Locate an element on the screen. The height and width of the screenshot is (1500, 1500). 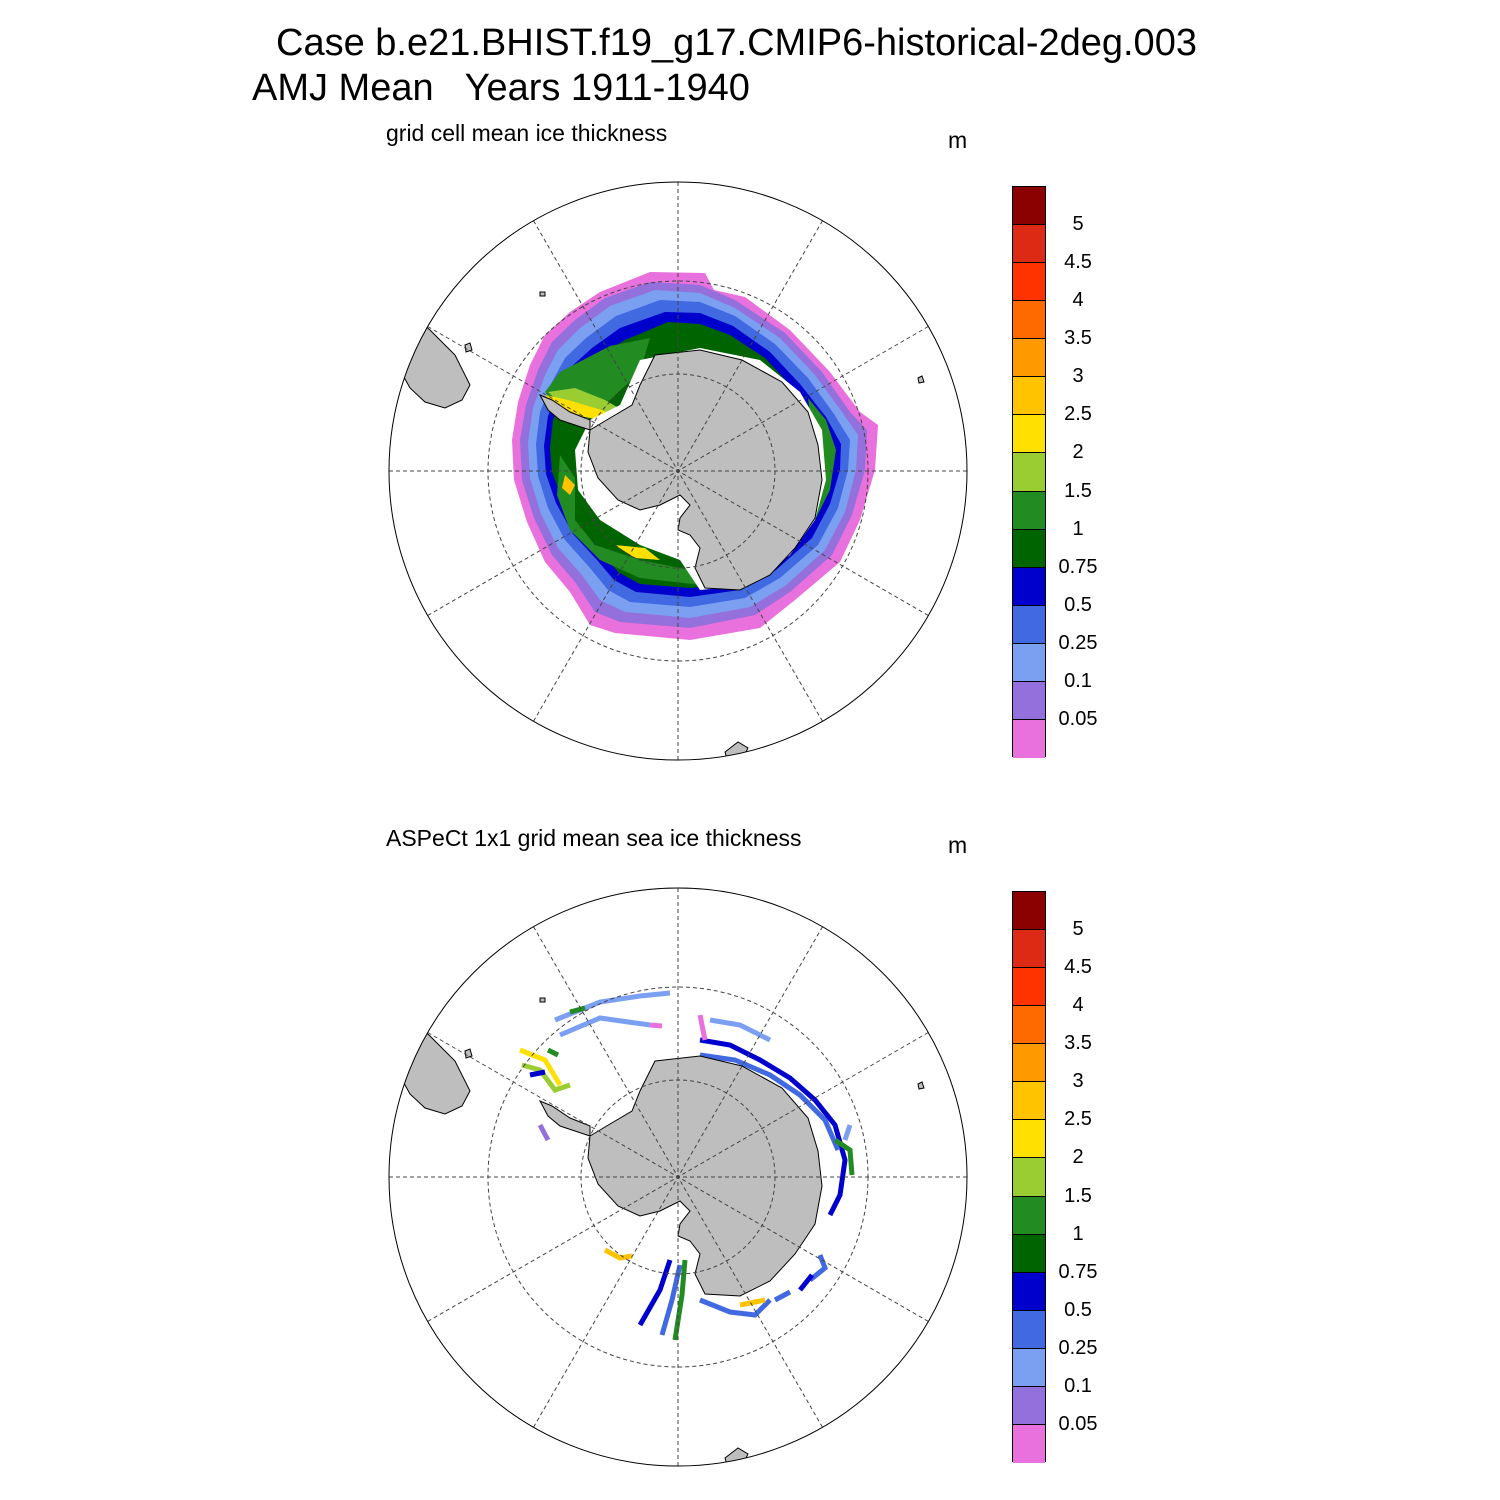
panel-1-title: grid cell mean ice thickness is located at coordinates (527, 133).